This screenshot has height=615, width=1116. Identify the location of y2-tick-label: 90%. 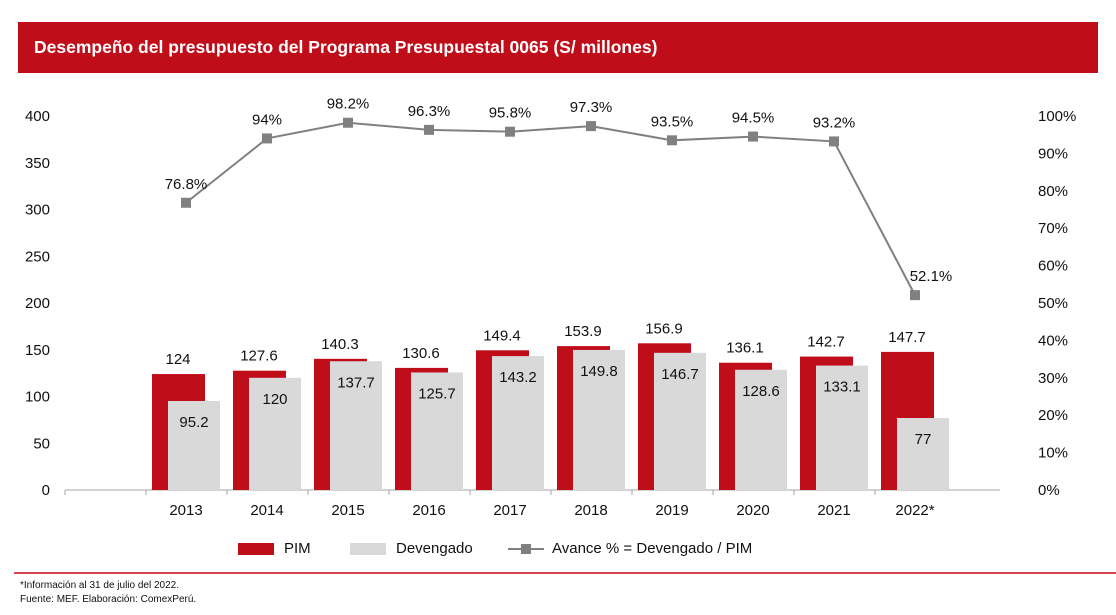
(1053, 153).